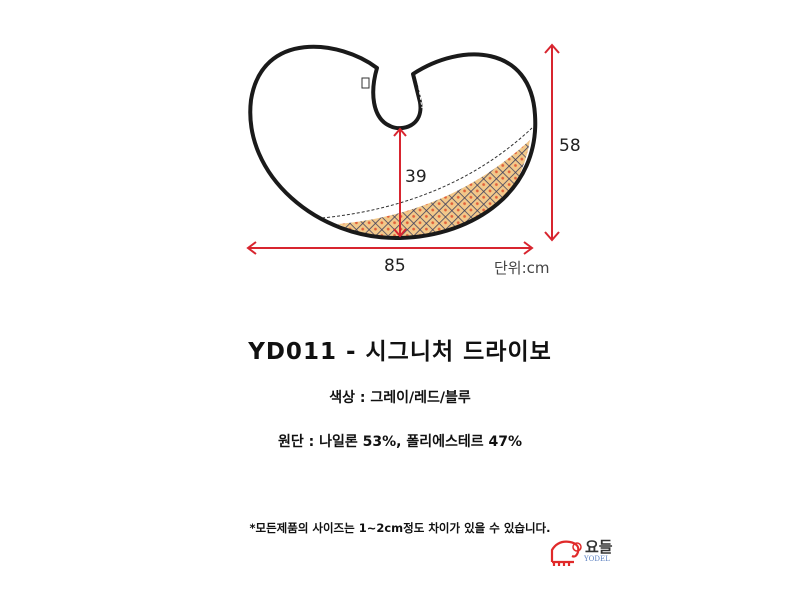 Image resolution: width=800 pixels, height=594 pixels. What do you see at coordinates (400, 182) in the screenshot?
I see `neck-depth-arrow` at bounding box center [400, 182].